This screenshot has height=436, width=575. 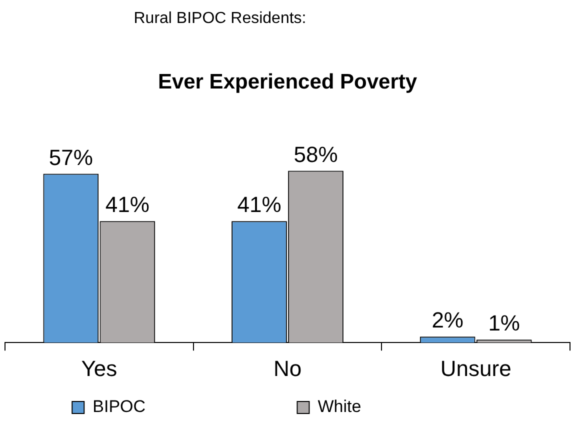 I want to click on x-tick-label: Unsure, so click(x=476, y=368).